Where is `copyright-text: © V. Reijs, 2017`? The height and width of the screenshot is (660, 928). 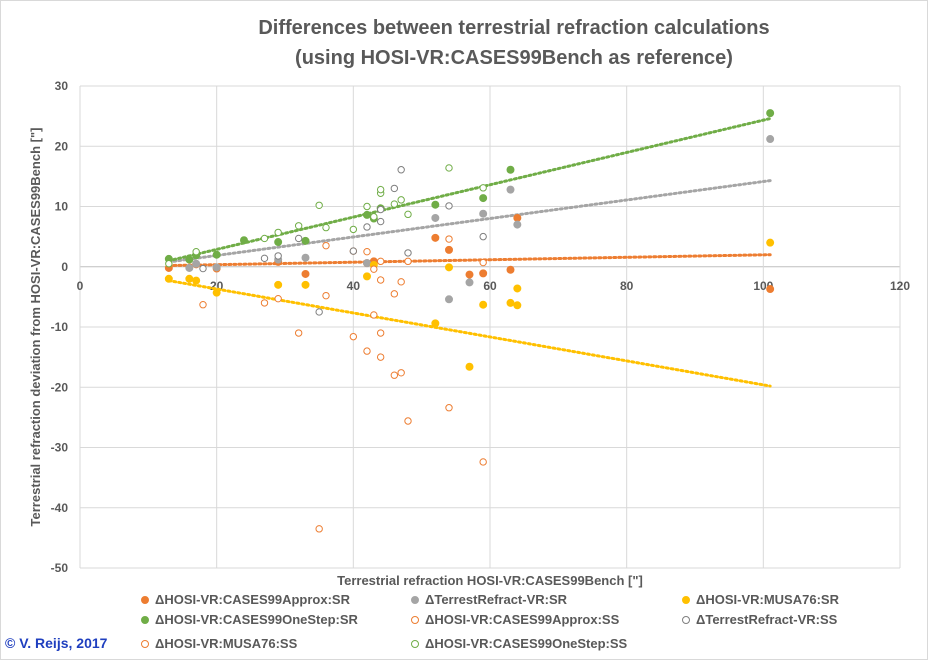 copyright-text: © V. Reijs, 2017 is located at coordinates (56, 643).